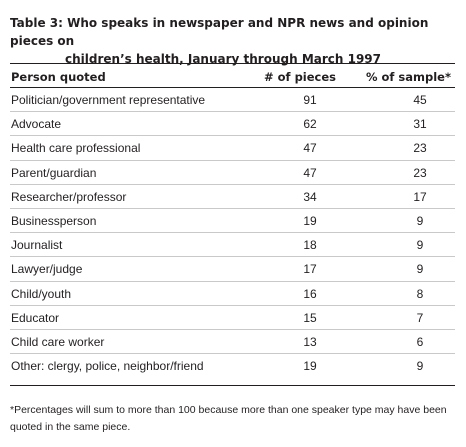  I want to click on header-percent-of-sample: % of sample*, so click(408, 77).